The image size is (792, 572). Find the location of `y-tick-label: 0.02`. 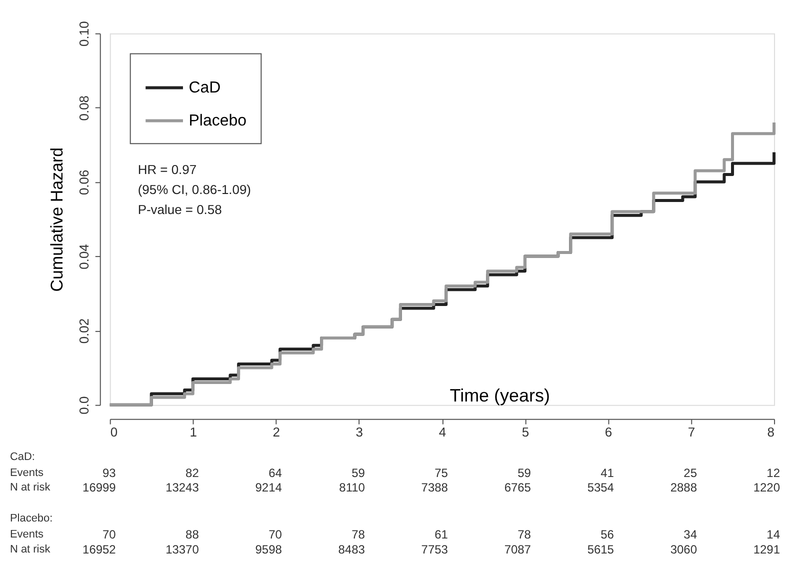

y-tick-label: 0.02 is located at coordinates (84, 331).